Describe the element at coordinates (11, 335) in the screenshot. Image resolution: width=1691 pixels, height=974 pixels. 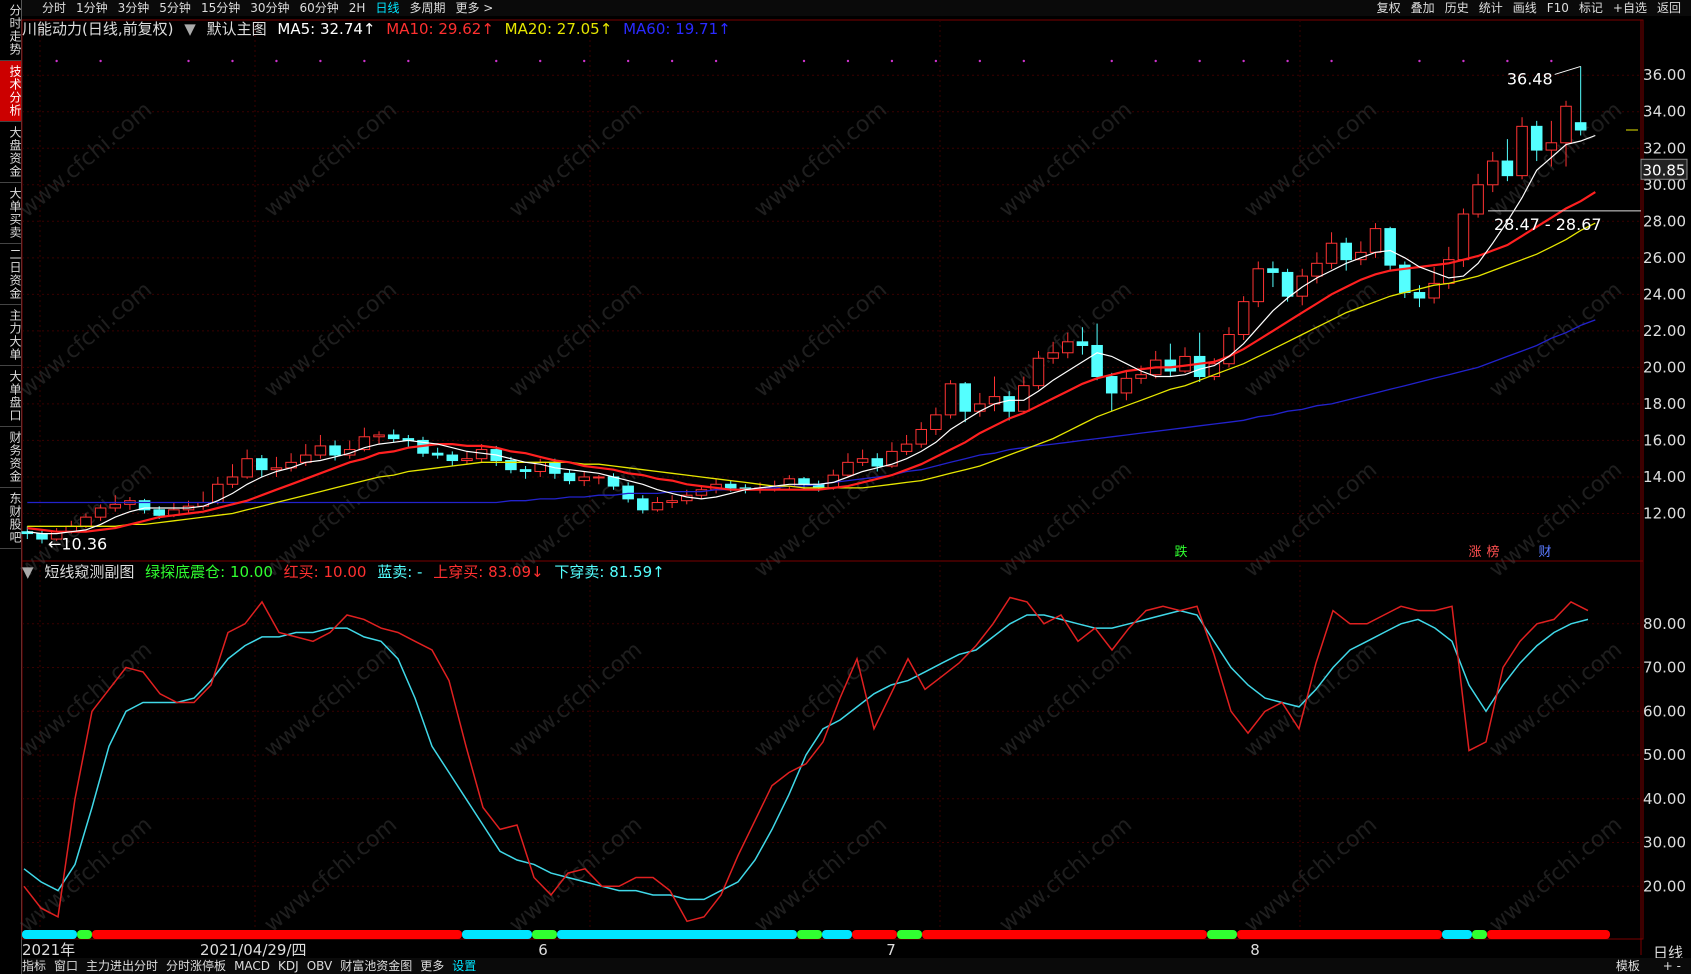
I see `sidebar-tab-5: 主力大单` at that location.